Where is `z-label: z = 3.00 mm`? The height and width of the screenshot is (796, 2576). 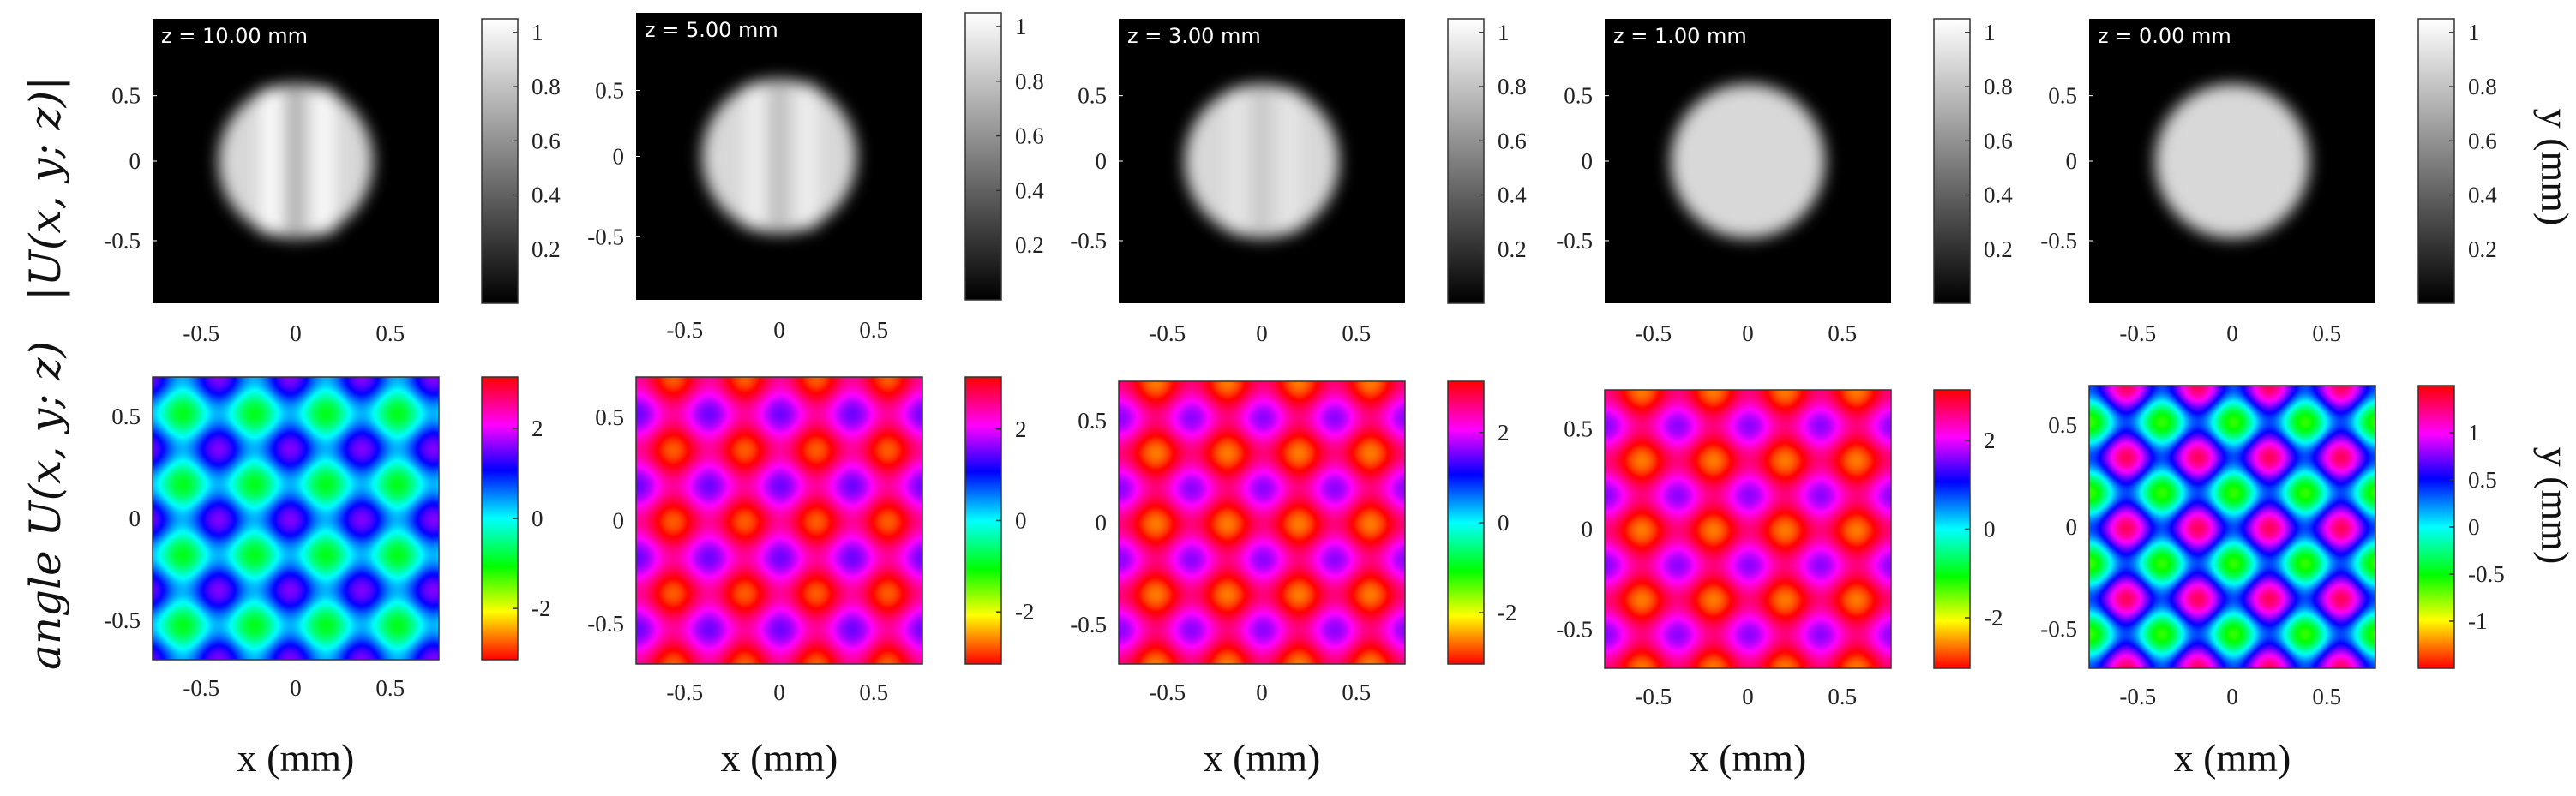
z-label: z = 3.00 mm is located at coordinates (1194, 36).